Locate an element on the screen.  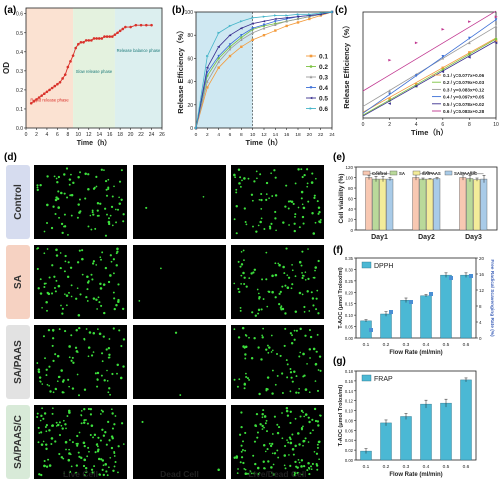
y-tick-label: 0.6 is located at coordinates (19, 15).